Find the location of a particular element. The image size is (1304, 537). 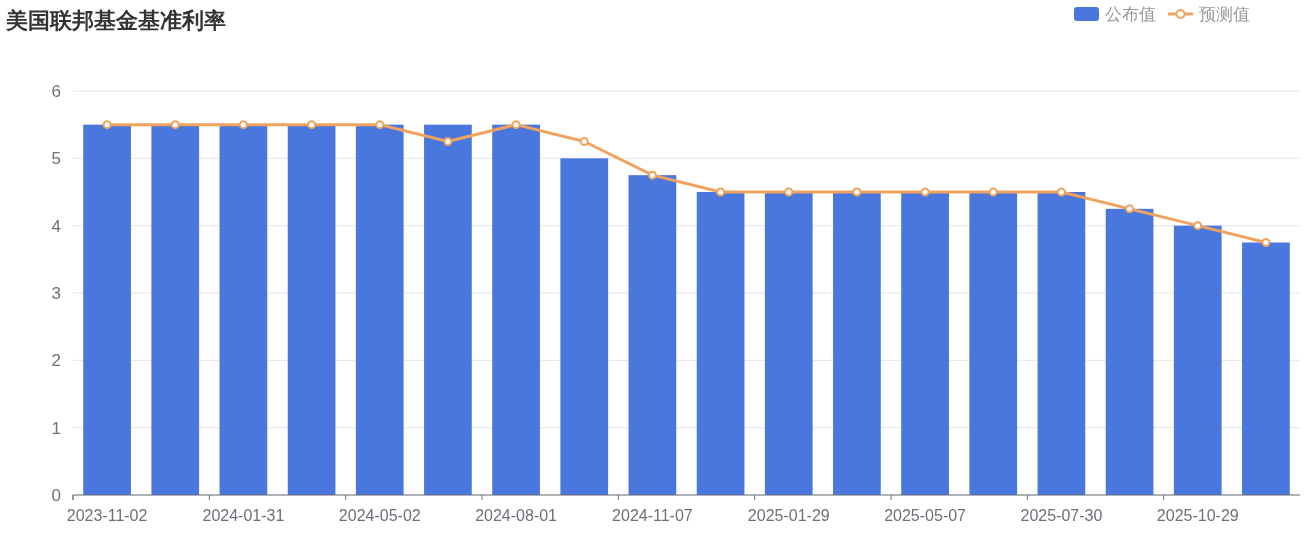

legend-label: 公布值 is located at coordinates (1130, 14).